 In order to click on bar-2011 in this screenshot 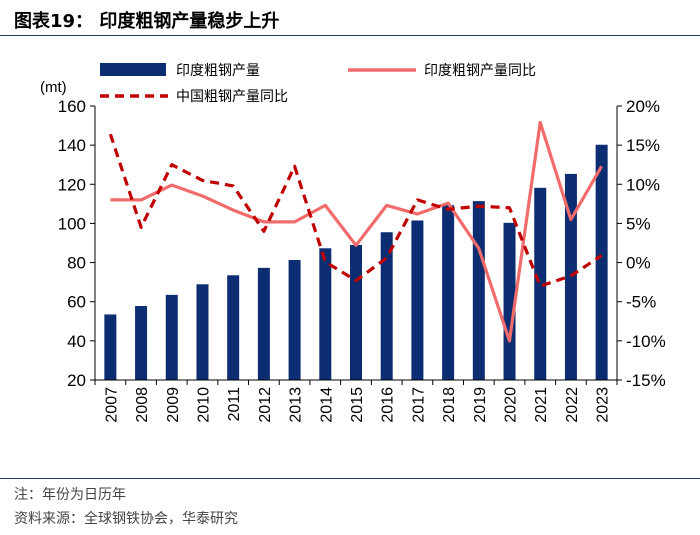, I will do `click(233, 327)`.